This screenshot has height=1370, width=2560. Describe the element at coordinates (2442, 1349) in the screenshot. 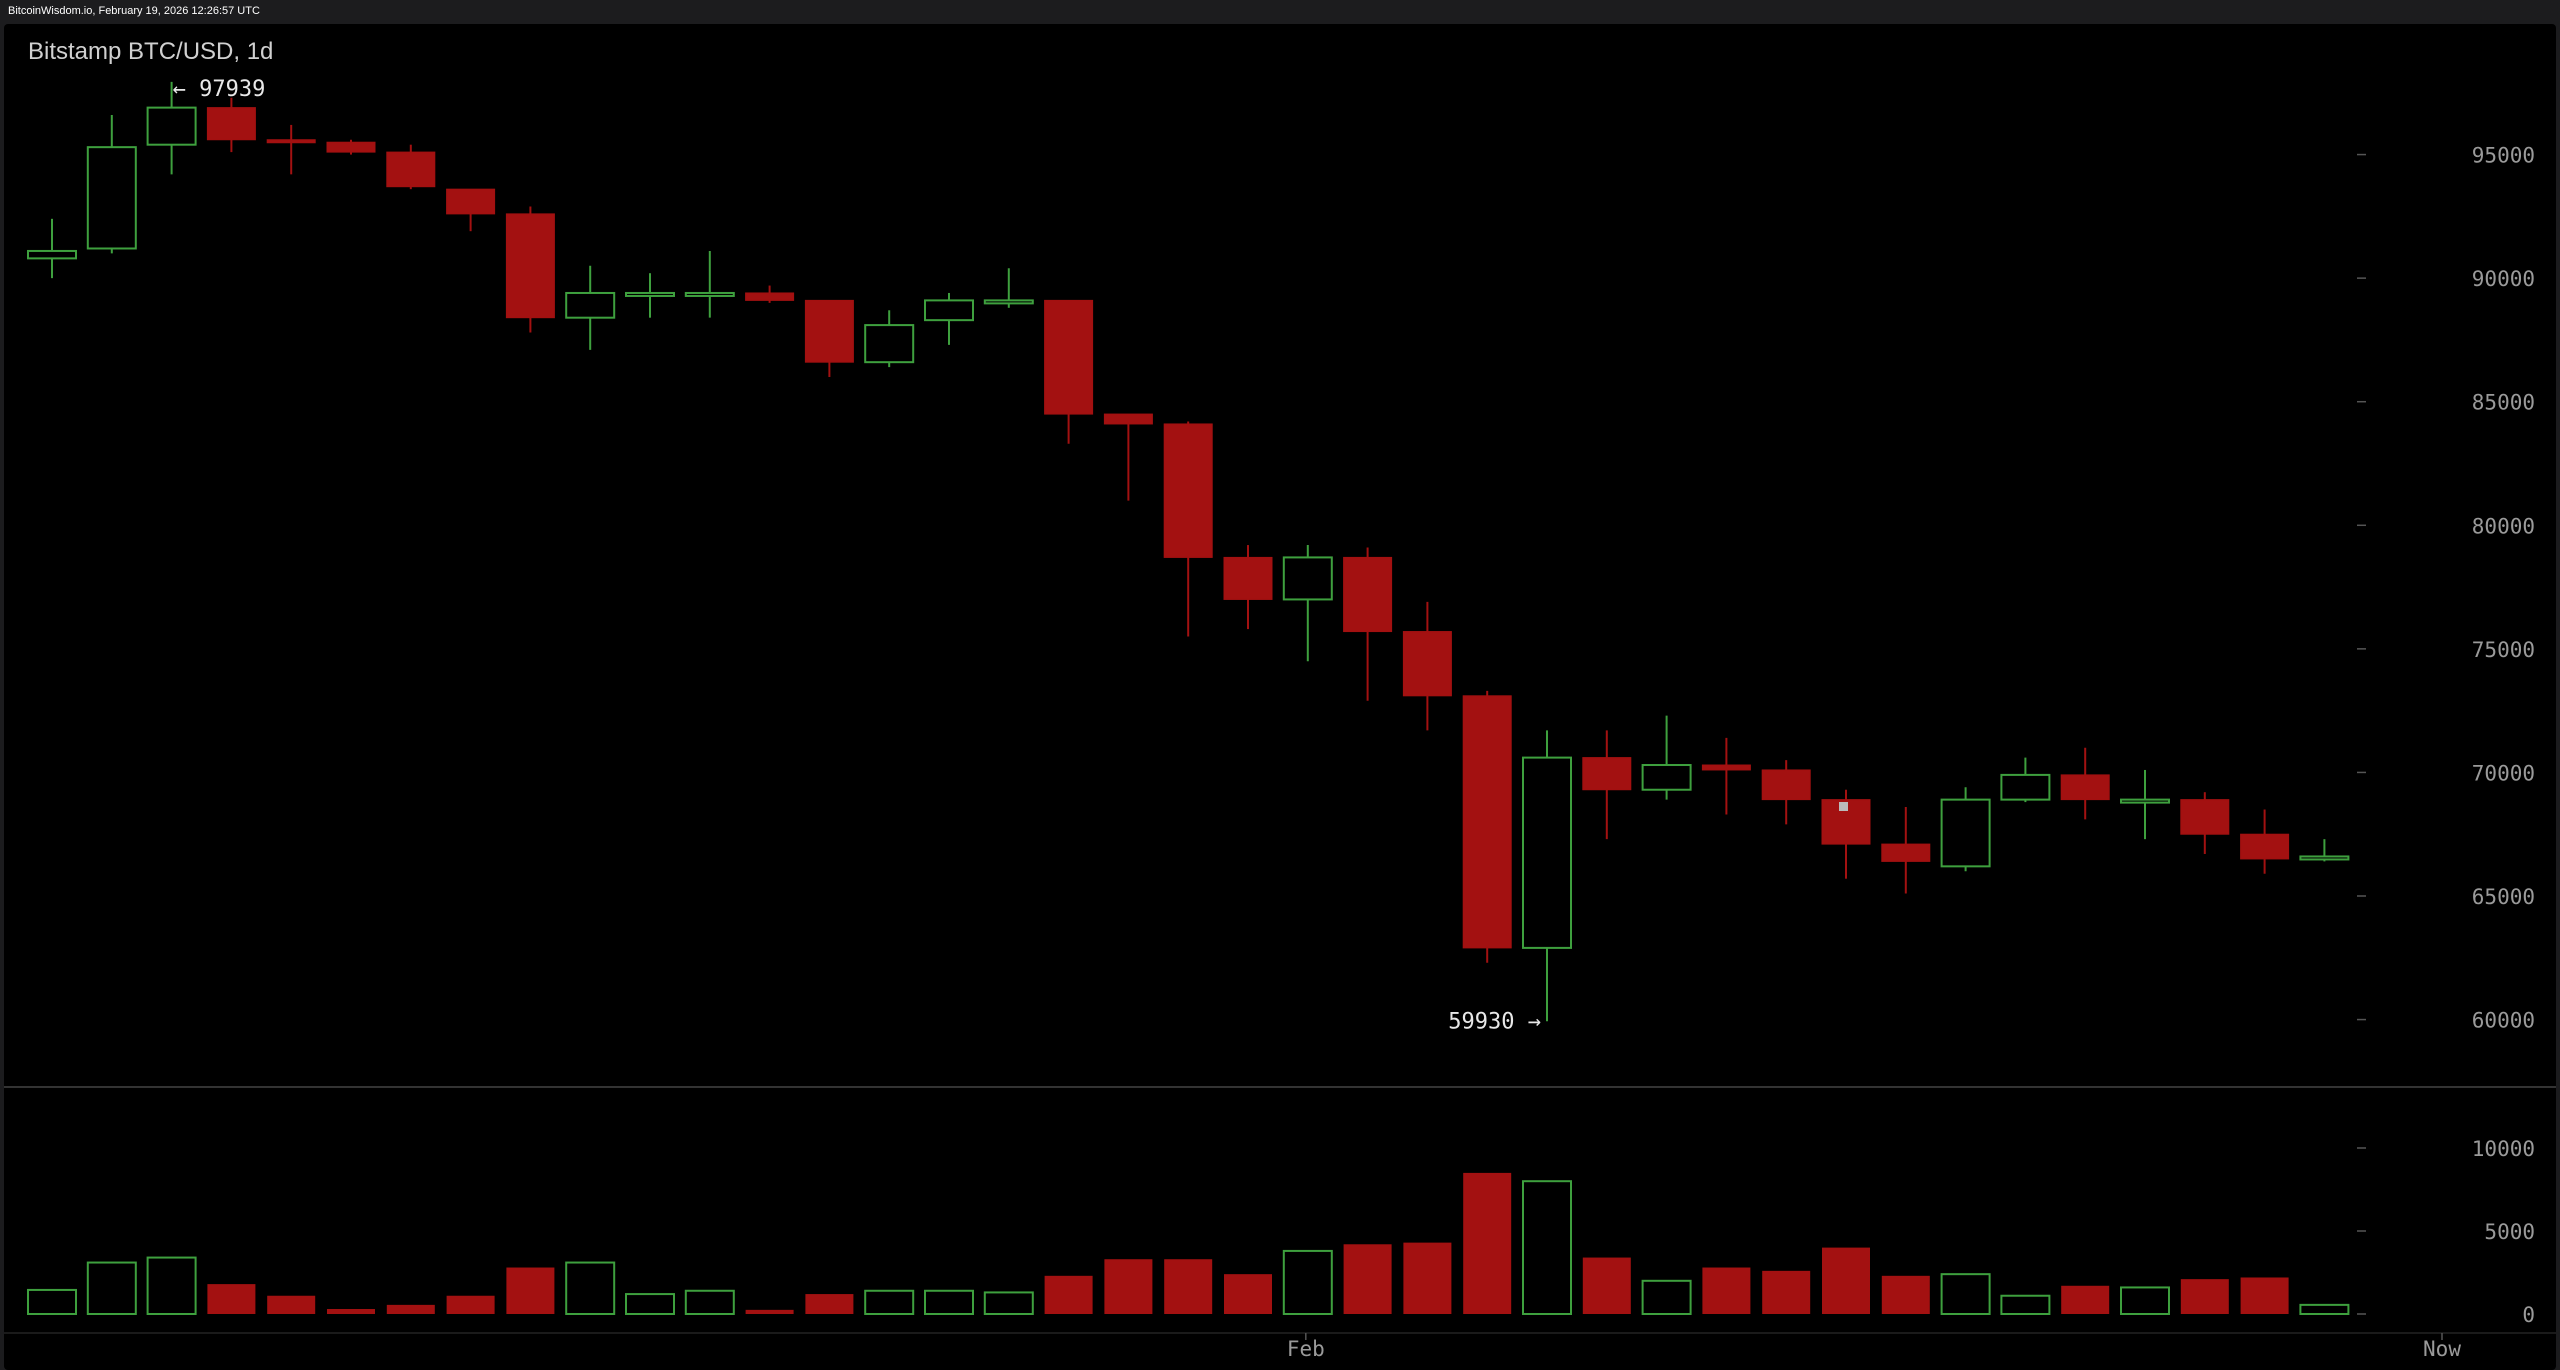

I see `x-tick-label: Now` at that location.